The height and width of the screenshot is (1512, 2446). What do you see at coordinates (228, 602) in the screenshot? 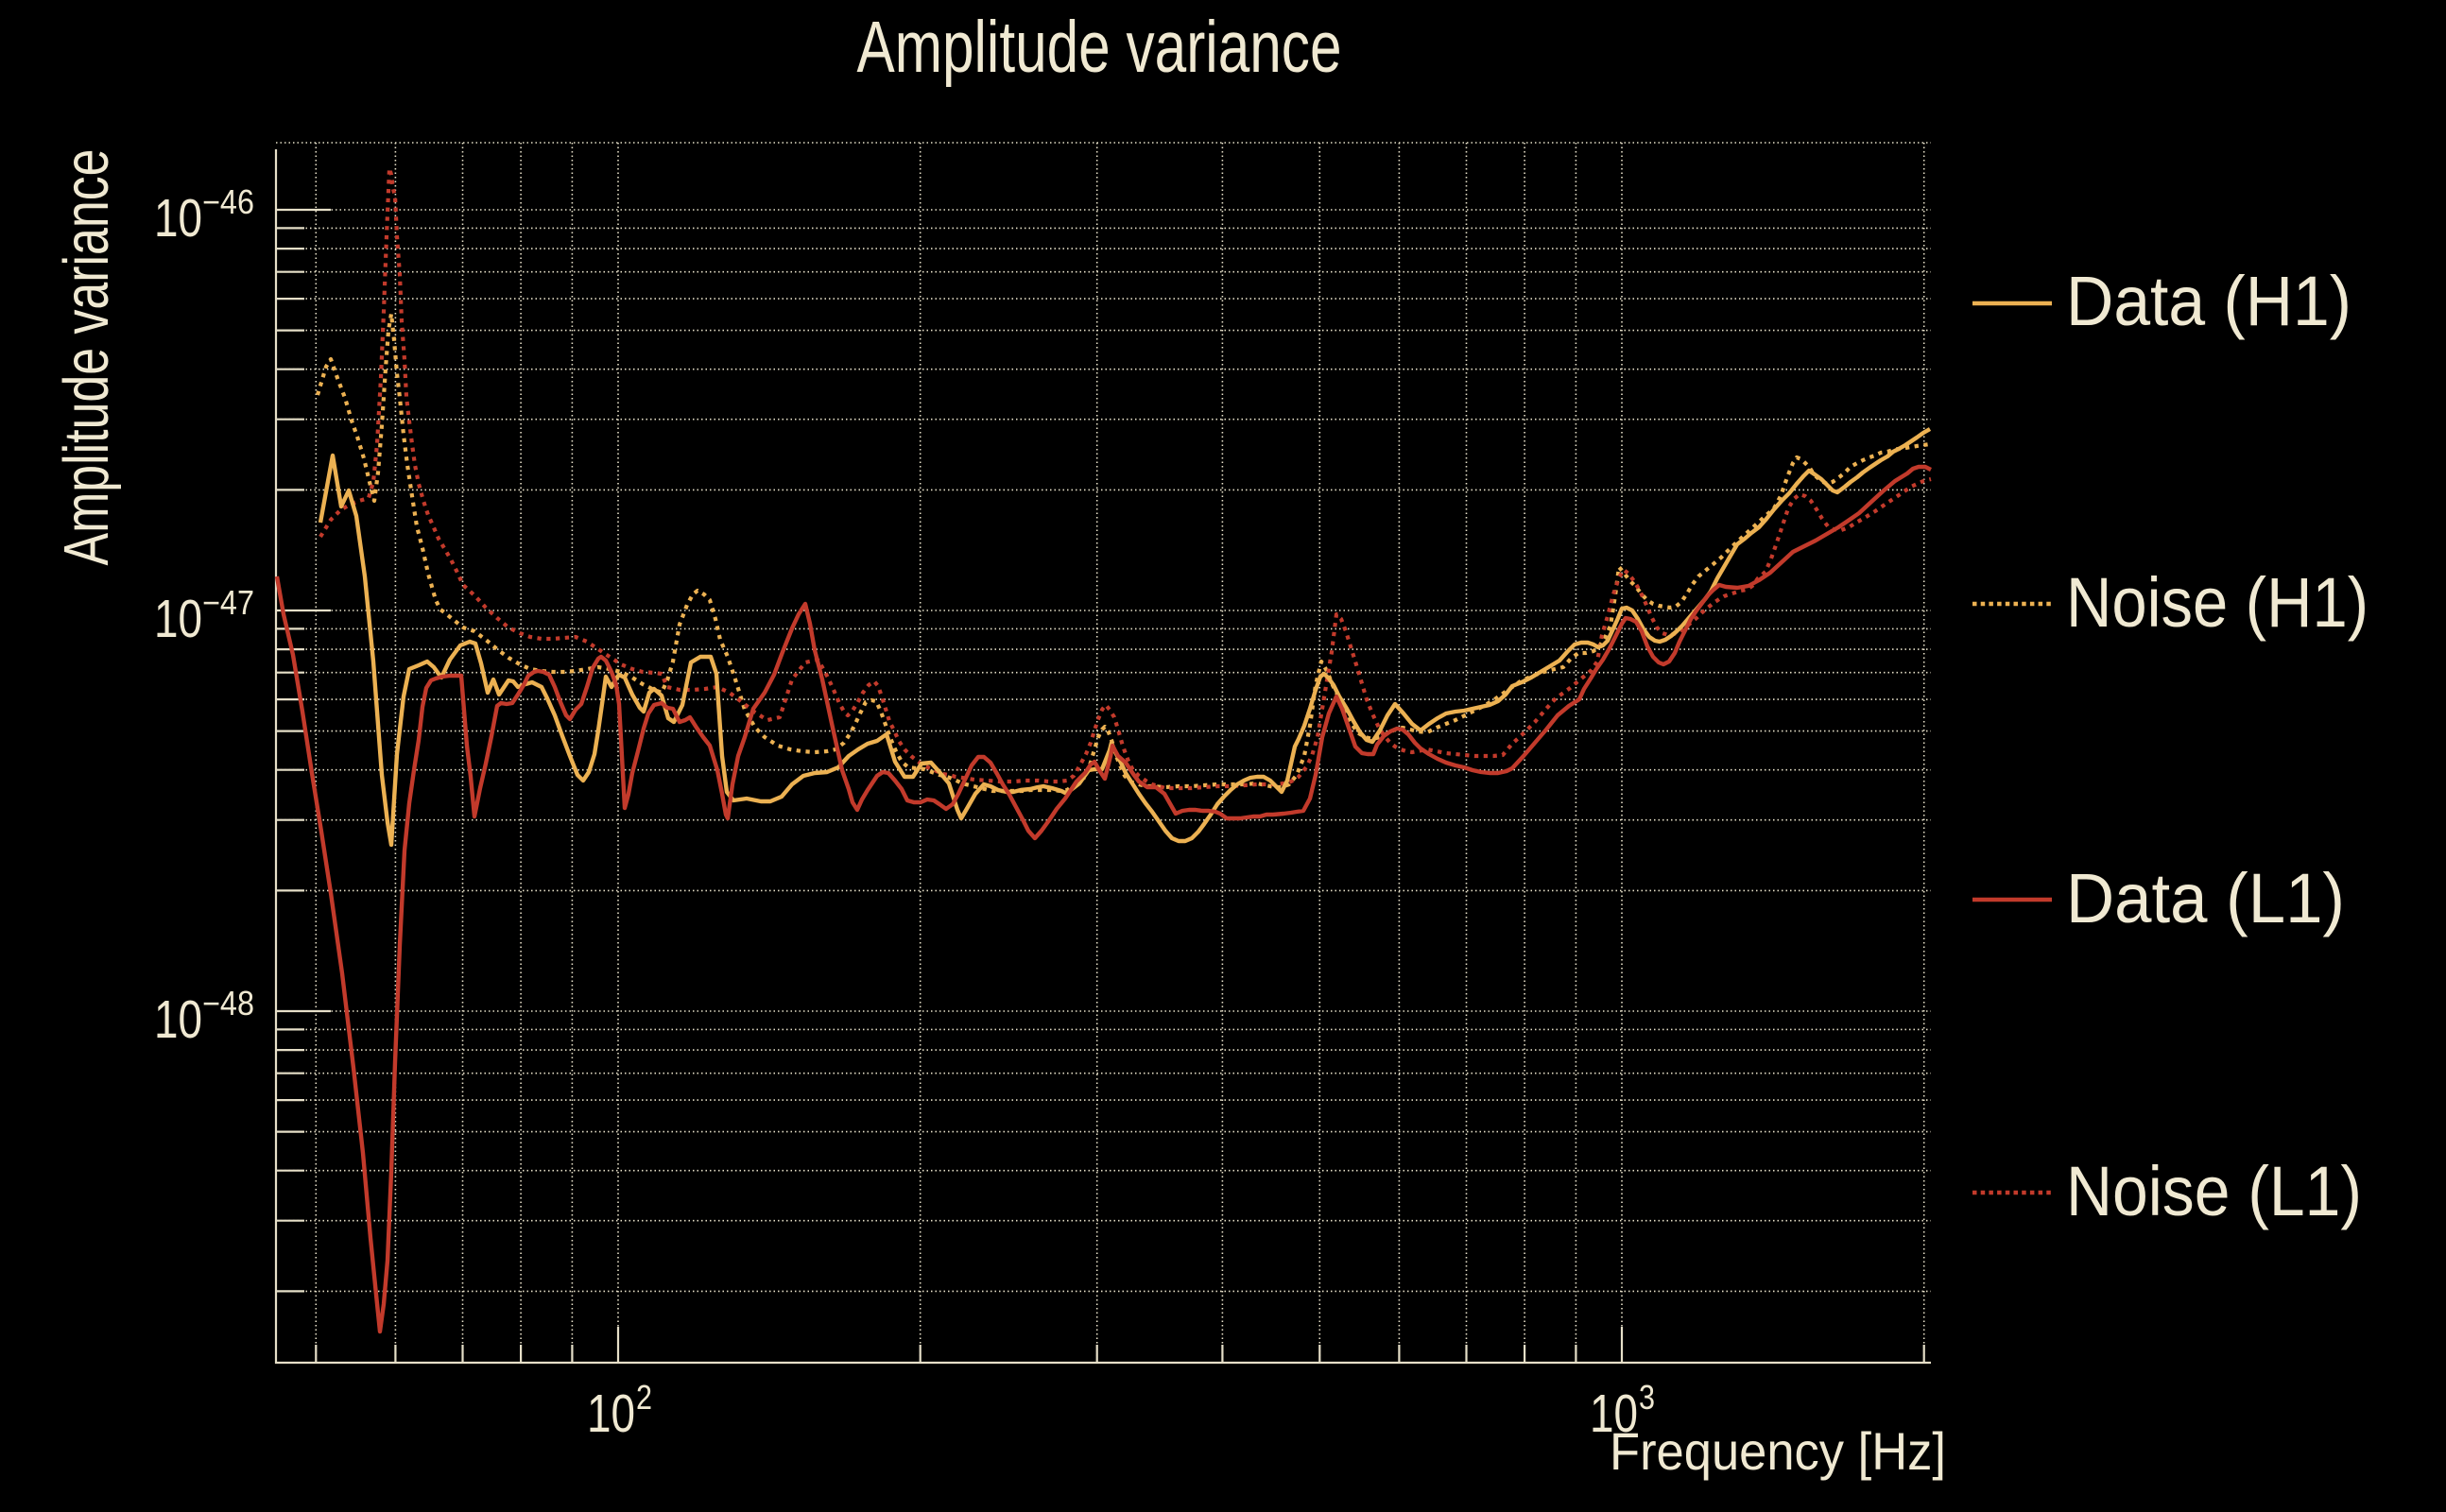
I see `svg-text: −47` at bounding box center [228, 602].